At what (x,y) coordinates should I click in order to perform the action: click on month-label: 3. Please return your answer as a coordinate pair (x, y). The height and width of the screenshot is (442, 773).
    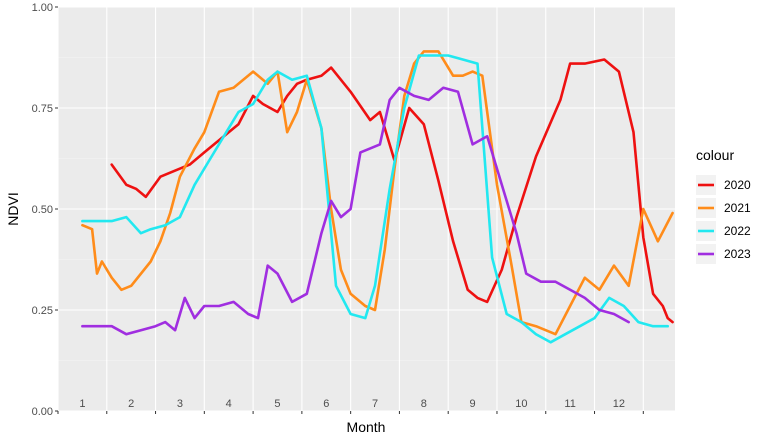
    Looking at the image, I should click on (180, 404).